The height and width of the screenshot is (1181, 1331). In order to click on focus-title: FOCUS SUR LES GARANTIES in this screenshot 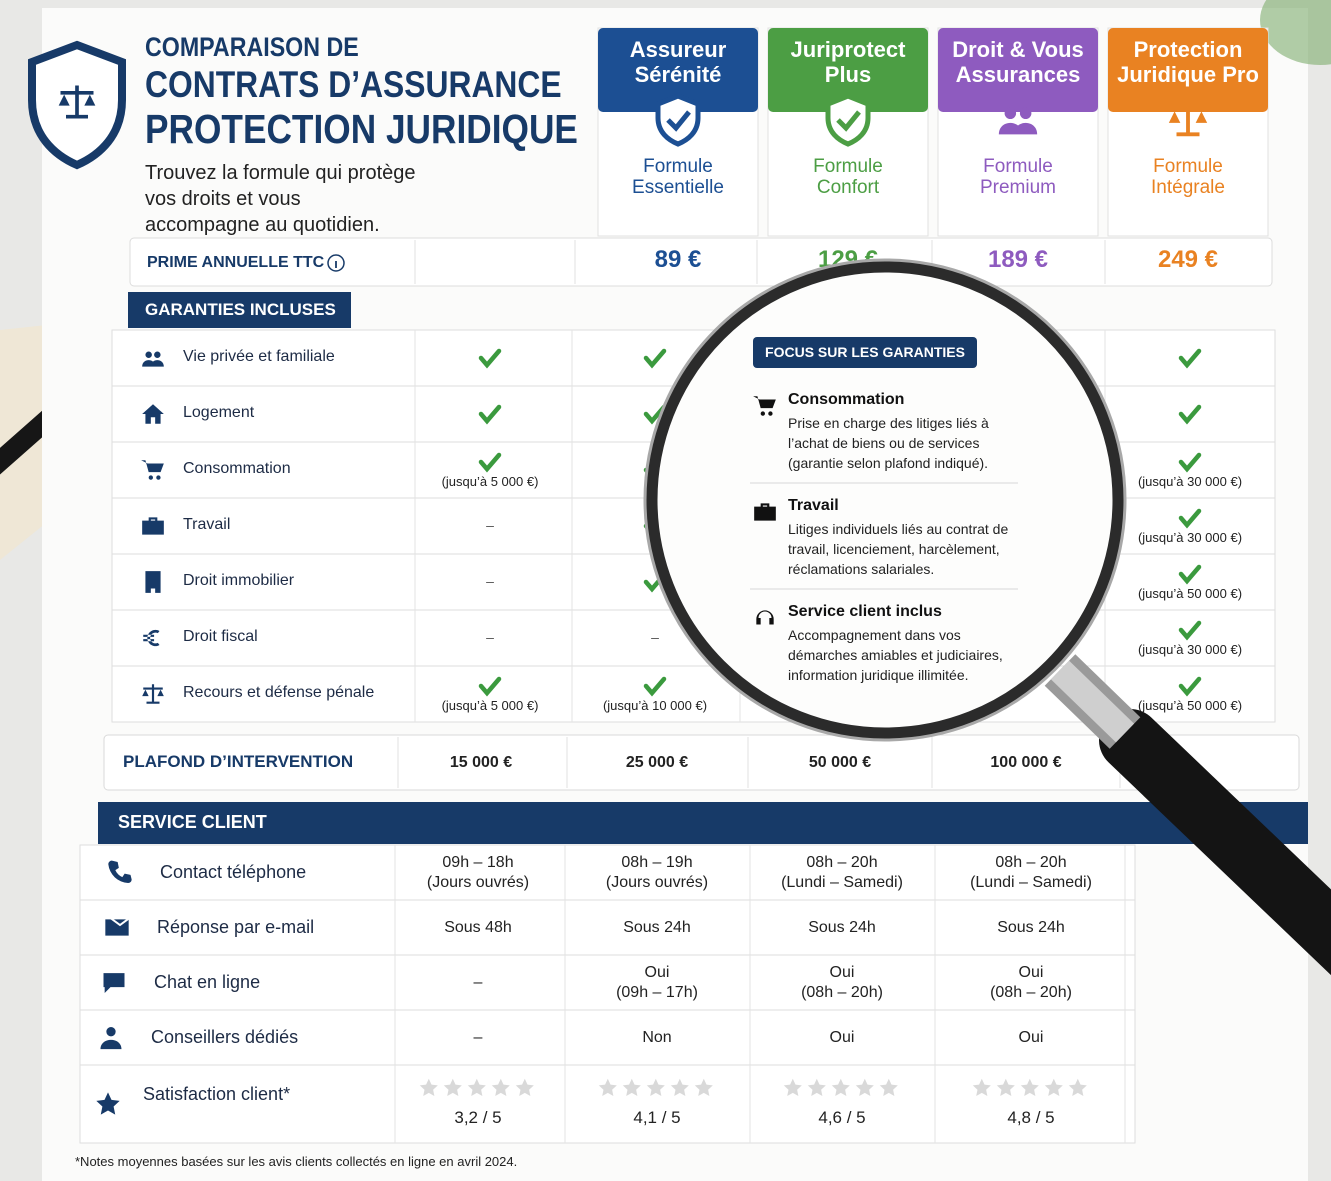, I will do `click(865, 352)`.